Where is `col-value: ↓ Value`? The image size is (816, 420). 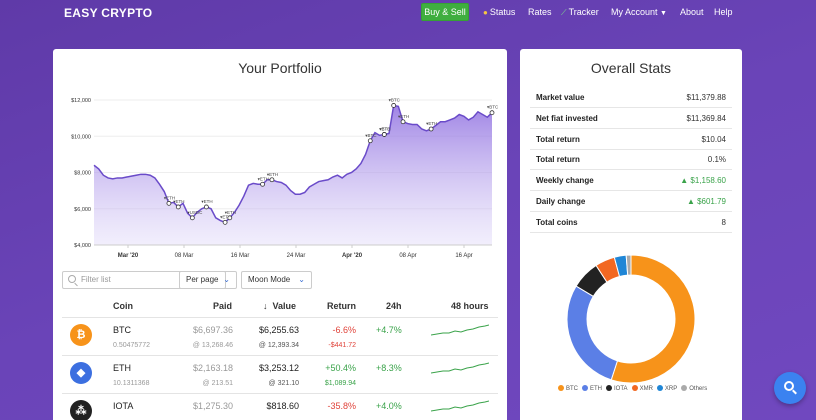 col-value: ↓ Value is located at coordinates (280, 306).